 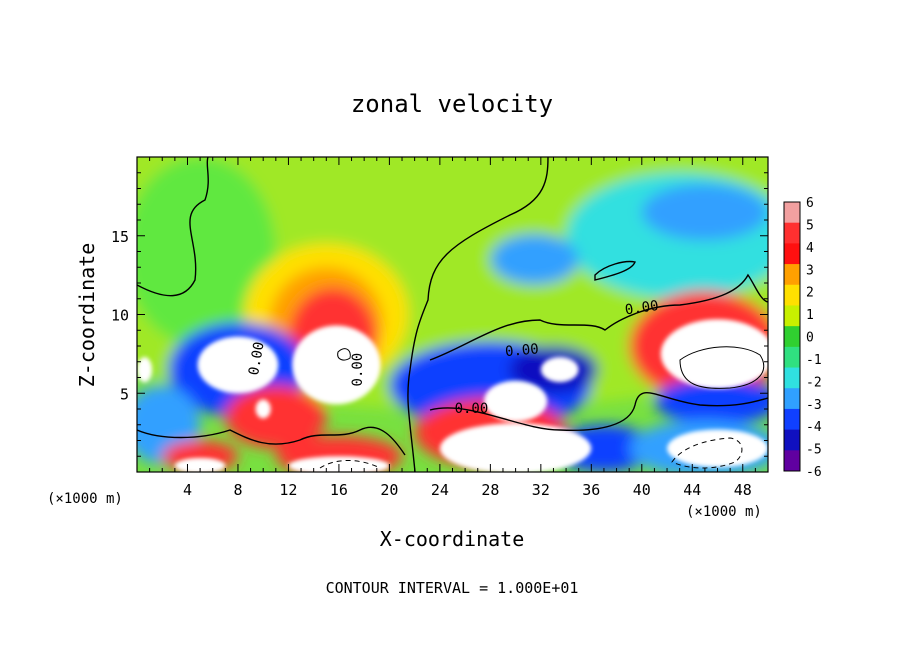 I want to click on contour-zero-left, so click(x=173, y=227).